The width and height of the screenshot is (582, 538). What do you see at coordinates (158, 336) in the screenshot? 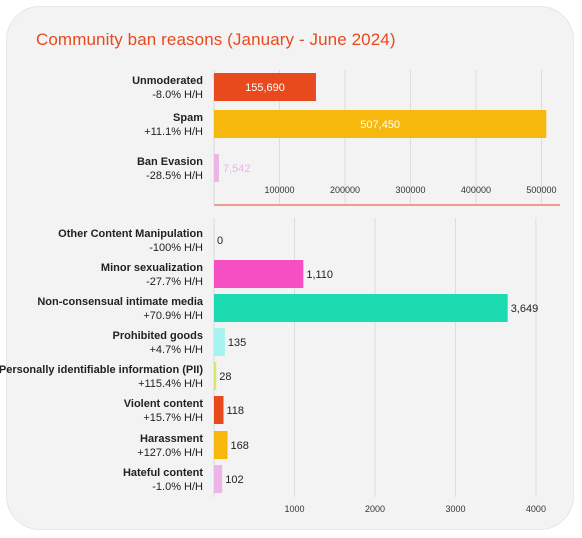
I see `category-label: Prohibited goods` at bounding box center [158, 336].